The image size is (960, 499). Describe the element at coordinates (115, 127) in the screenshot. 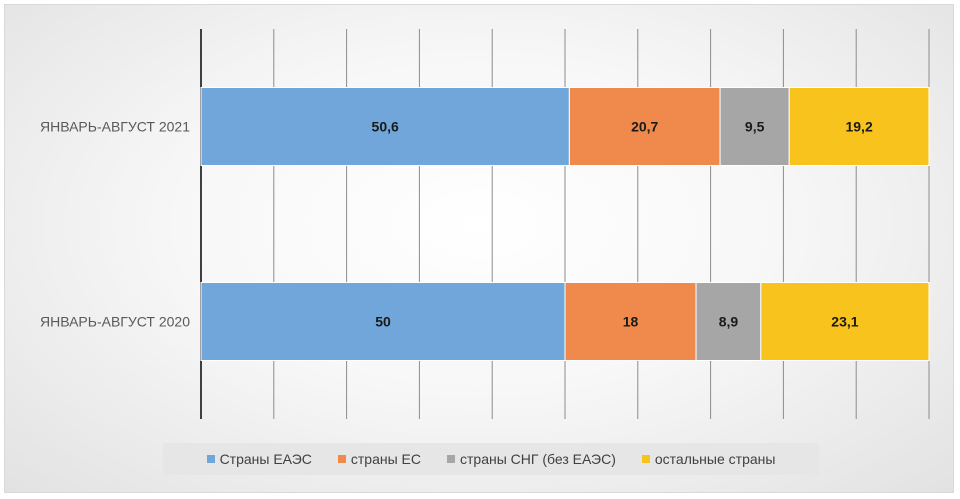

I see `category-label: ЯНВАРЬ-АВГУСТ 2021` at that location.